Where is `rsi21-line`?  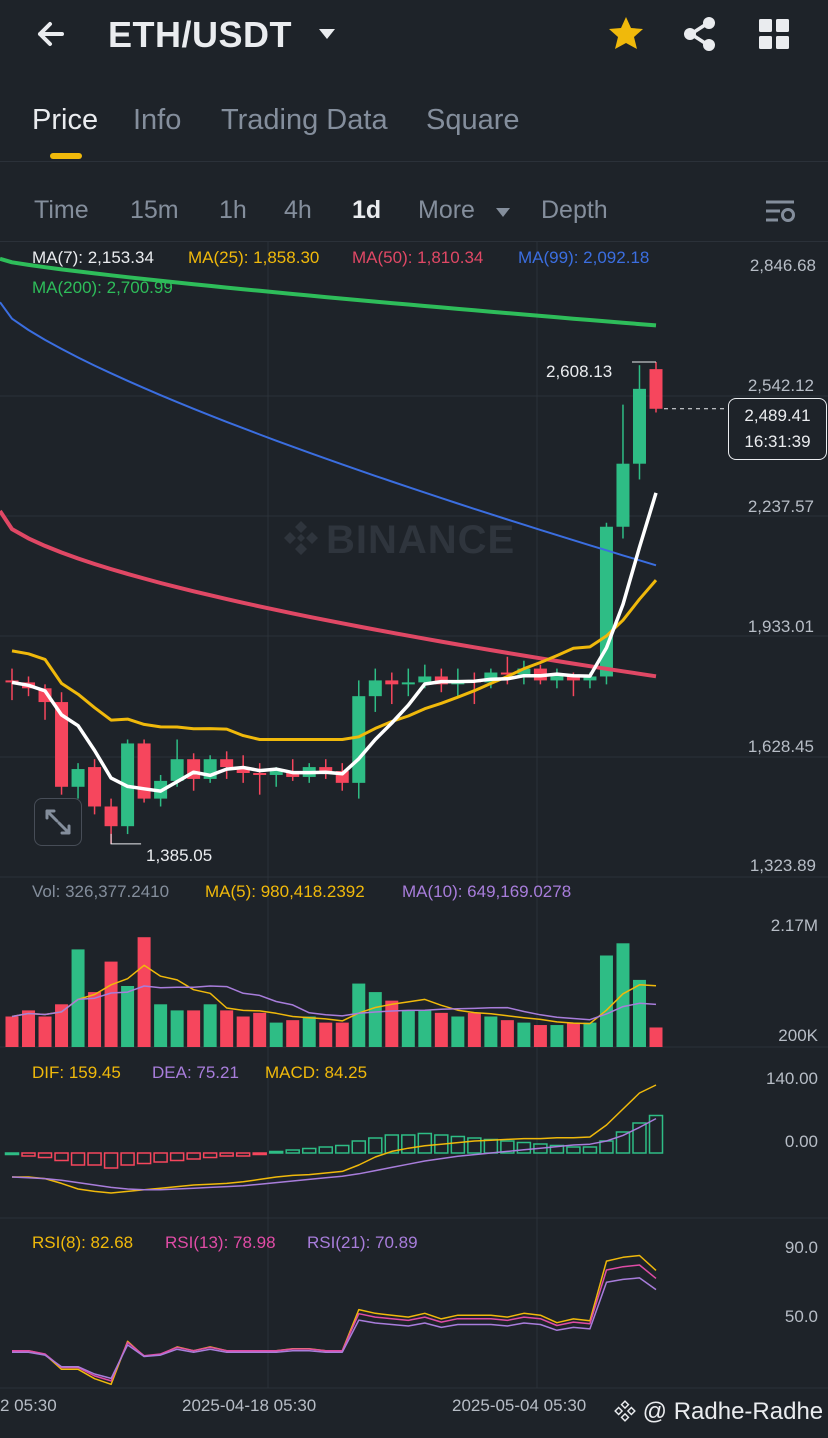
rsi21-line is located at coordinates (334, 1328).